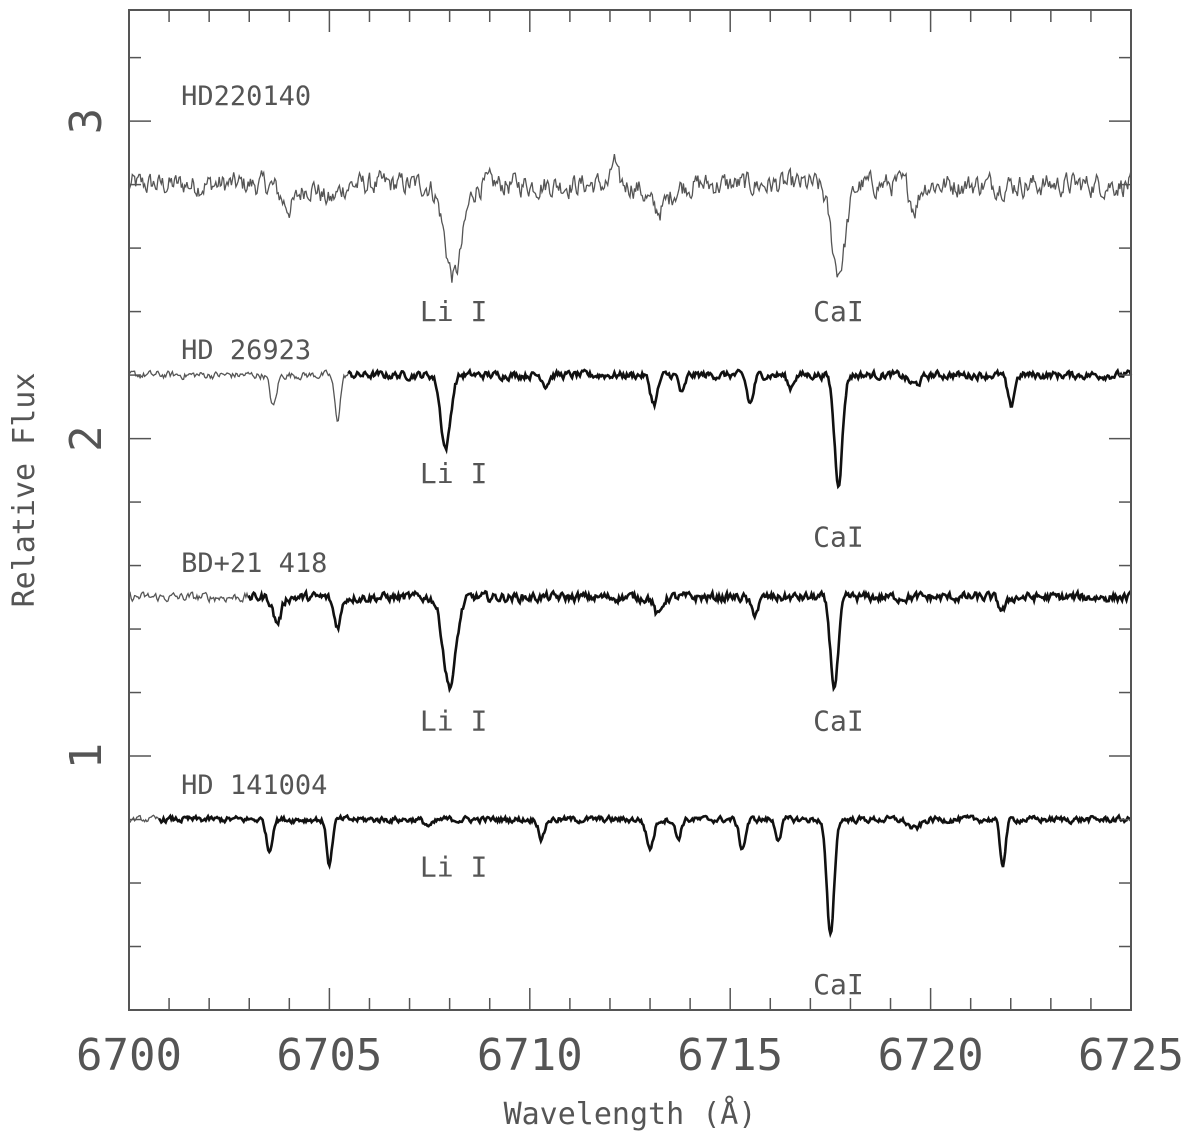 The height and width of the screenshot is (1139, 1200). What do you see at coordinates (254, 563) in the screenshot?
I see `star-label: BD+21 418` at bounding box center [254, 563].